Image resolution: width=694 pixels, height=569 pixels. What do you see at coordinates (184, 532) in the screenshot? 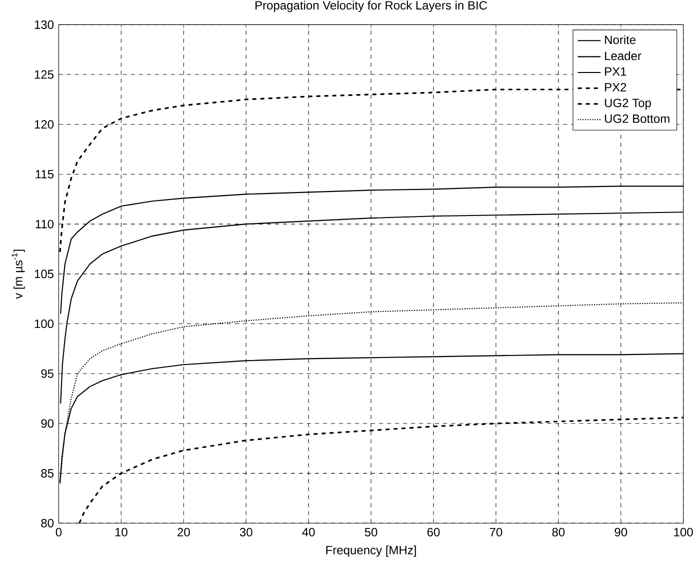
I see `x-tick-label: 20` at bounding box center [184, 532].